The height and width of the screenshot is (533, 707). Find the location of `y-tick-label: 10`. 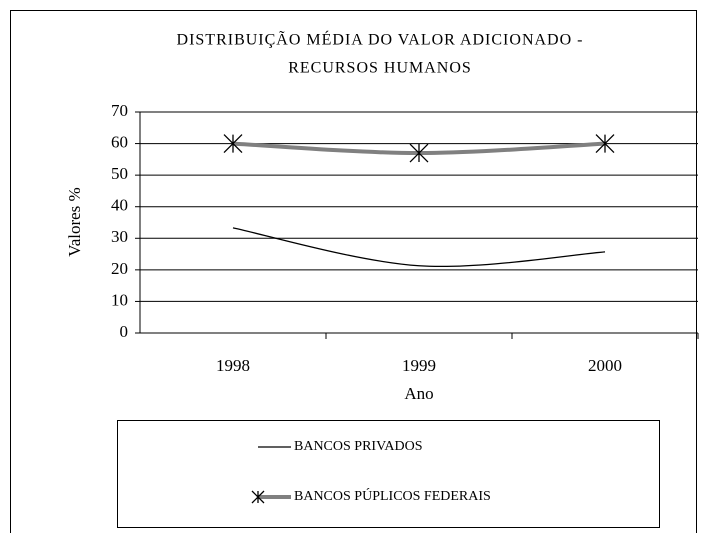

y-tick-label: 10 is located at coordinates (119, 299).